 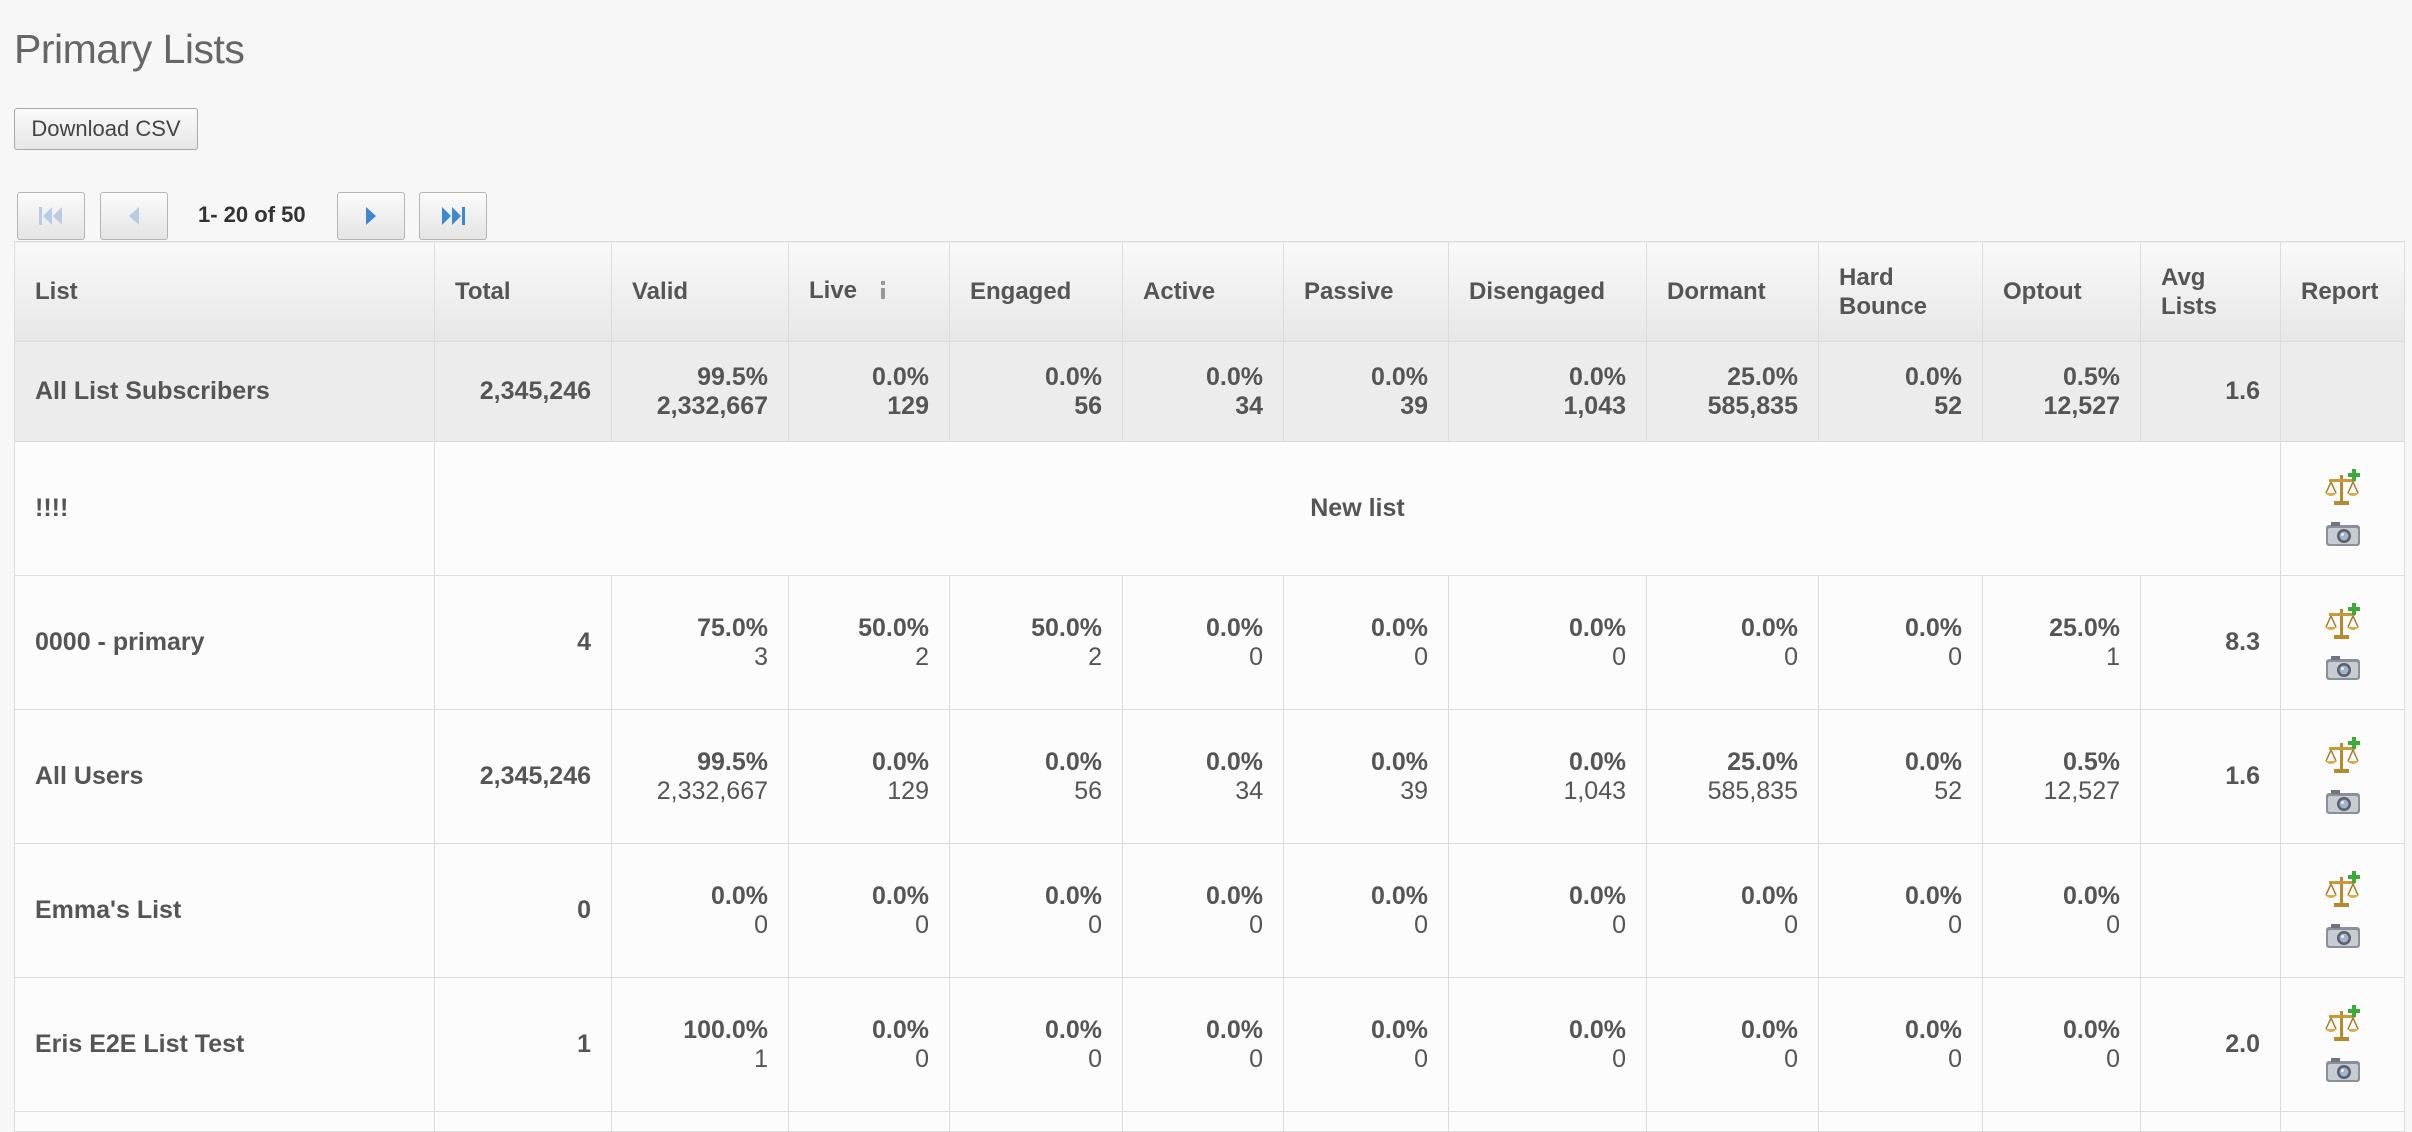 What do you see at coordinates (1095, 656) in the screenshot?
I see `cell-count: 2` at bounding box center [1095, 656].